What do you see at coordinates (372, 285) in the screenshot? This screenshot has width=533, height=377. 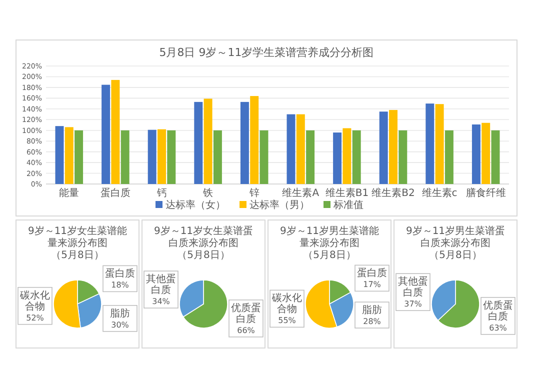 I see `data-label: 17%` at bounding box center [372, 285].